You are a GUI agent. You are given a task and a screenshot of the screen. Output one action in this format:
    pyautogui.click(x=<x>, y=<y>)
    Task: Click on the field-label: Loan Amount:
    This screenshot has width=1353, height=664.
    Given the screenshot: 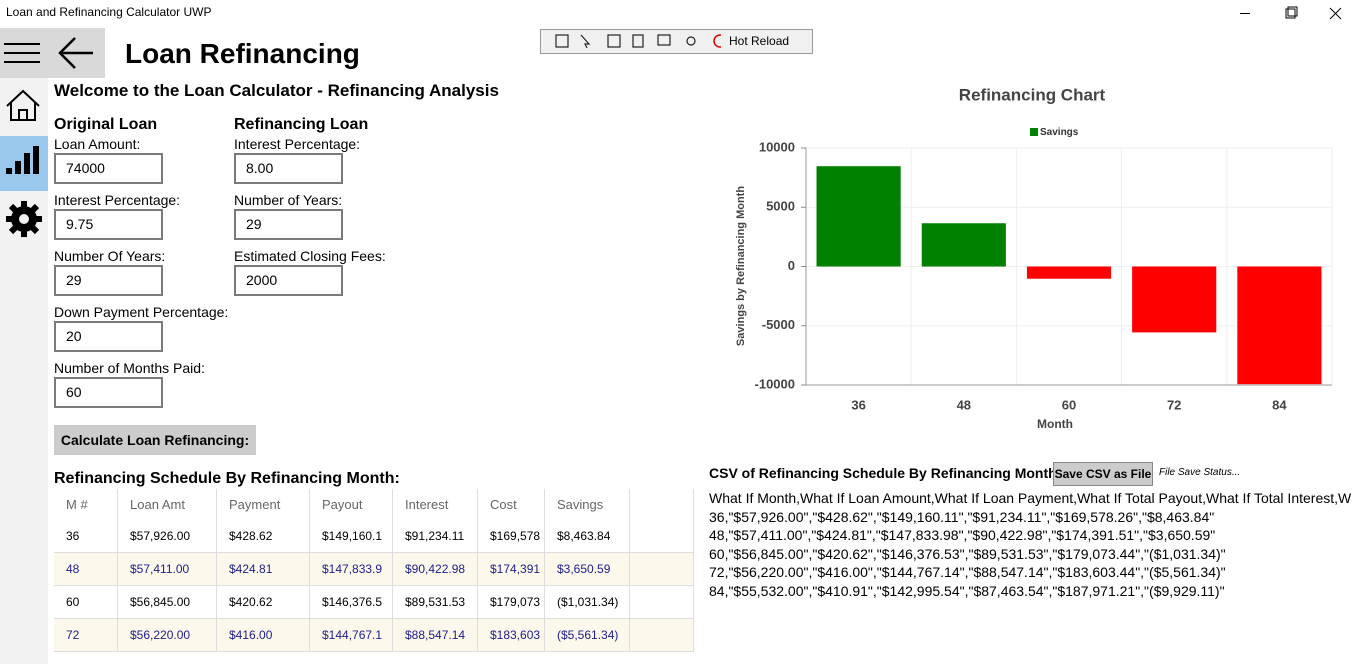 What is the action you would take?
    pyautogui.click(x=97, y=144)
    